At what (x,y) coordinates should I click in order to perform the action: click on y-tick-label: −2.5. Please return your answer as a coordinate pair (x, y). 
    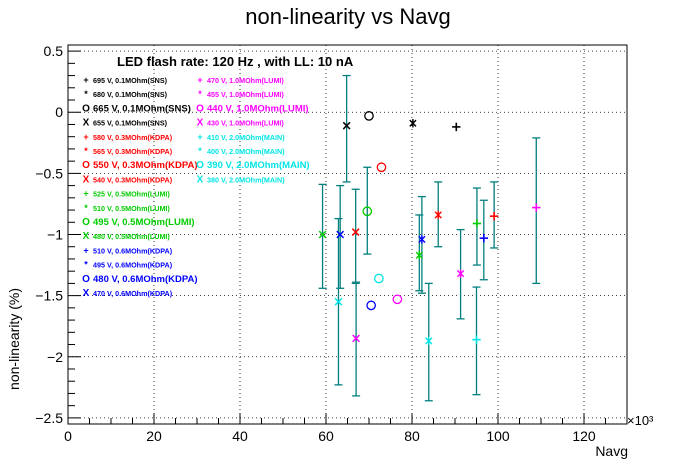
    Looking at the image, I should click on (49, 418).